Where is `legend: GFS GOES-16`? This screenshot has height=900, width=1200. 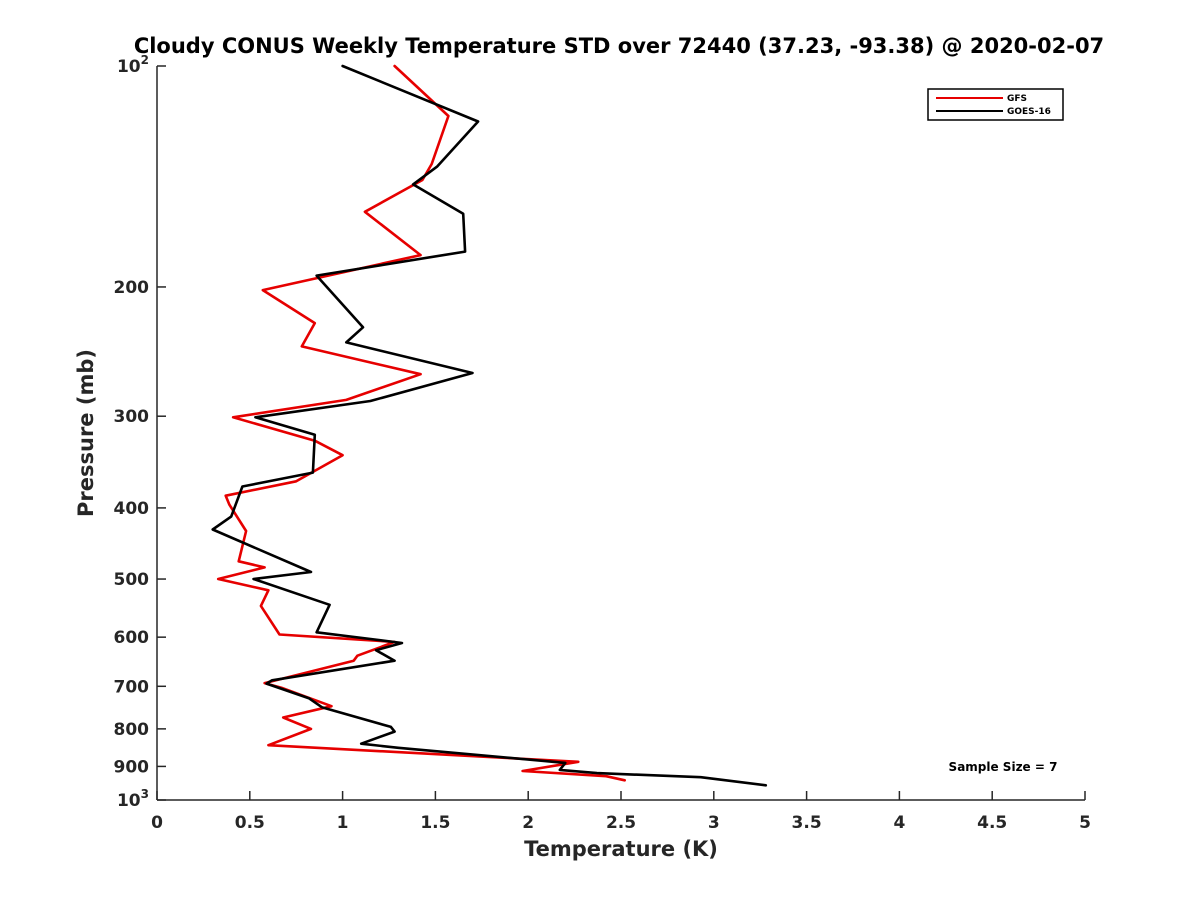 legend: GFS GOES-16 is located at coordinates (995, 104).